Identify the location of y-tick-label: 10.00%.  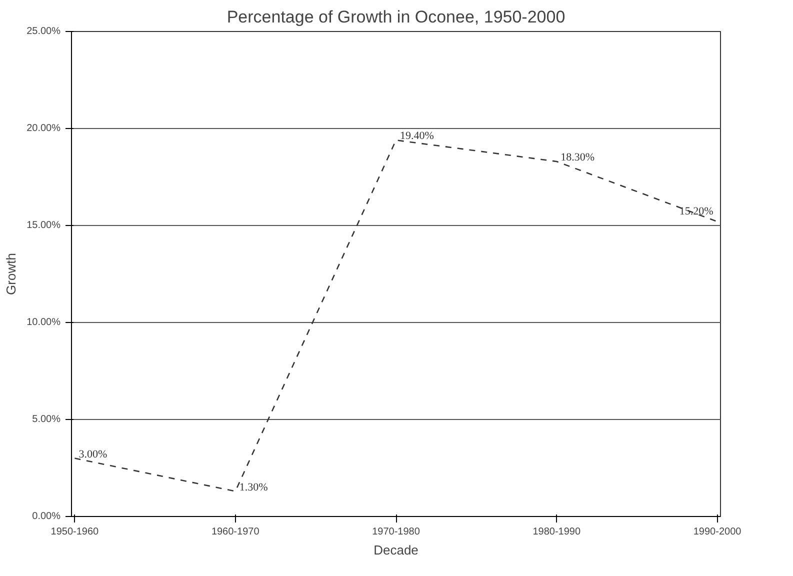
(43, 322).